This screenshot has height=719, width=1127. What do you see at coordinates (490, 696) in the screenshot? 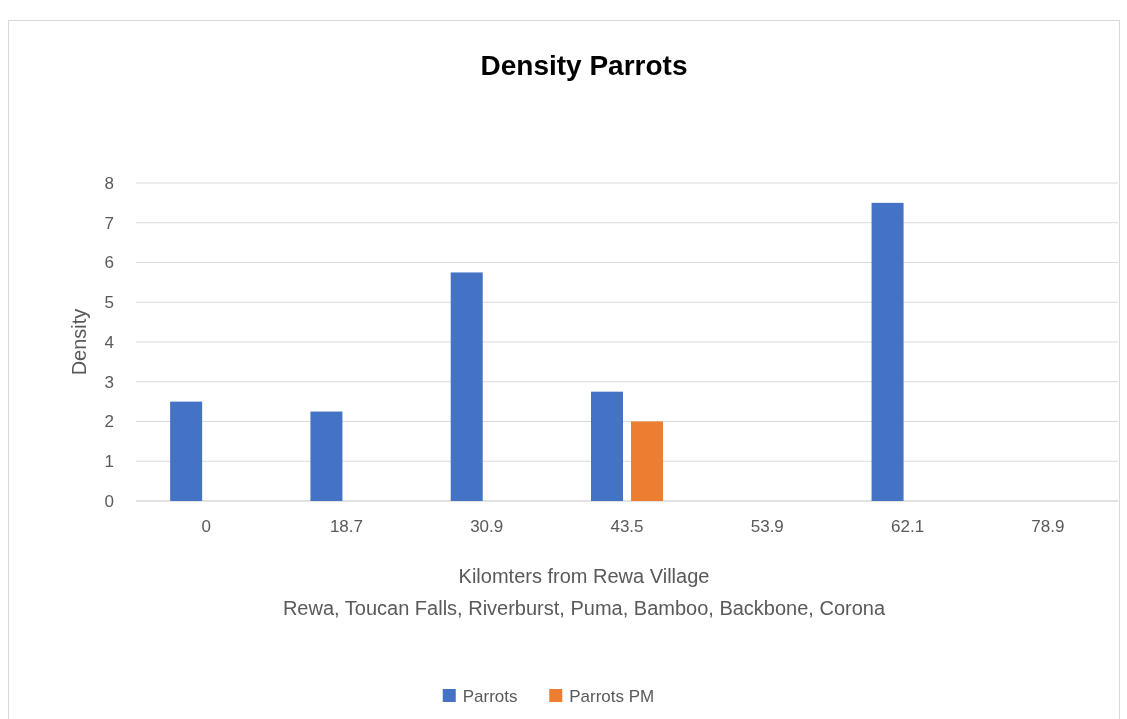
I see `legend-label: Parrots` at bounding box center [490, 696].